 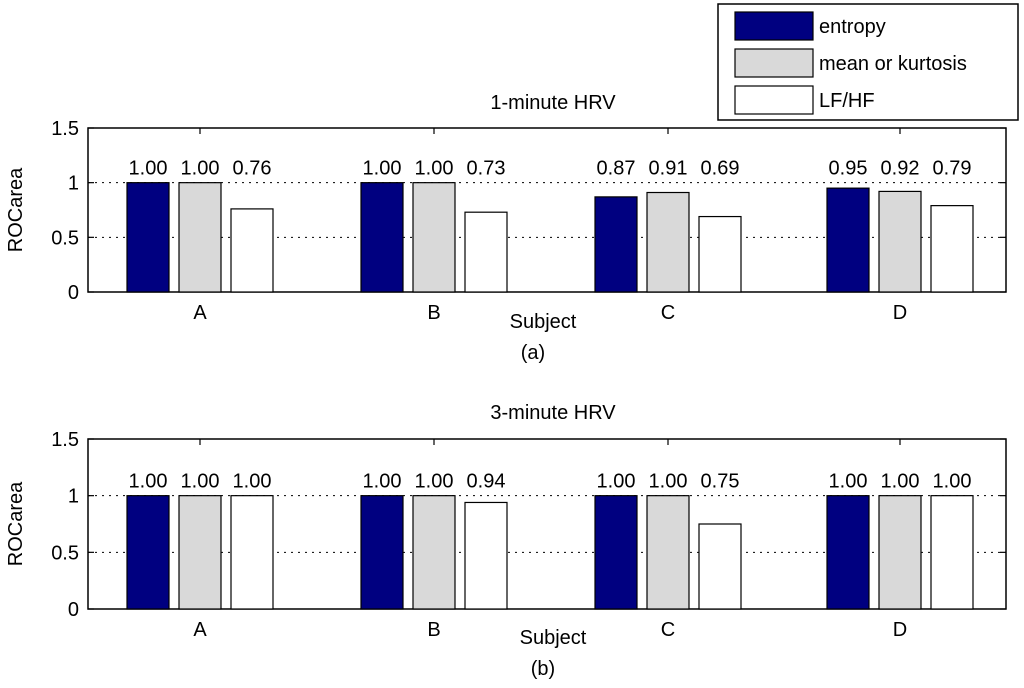 I want to click on chart-title: 3-minute HRV, so click(x=553, y=413).